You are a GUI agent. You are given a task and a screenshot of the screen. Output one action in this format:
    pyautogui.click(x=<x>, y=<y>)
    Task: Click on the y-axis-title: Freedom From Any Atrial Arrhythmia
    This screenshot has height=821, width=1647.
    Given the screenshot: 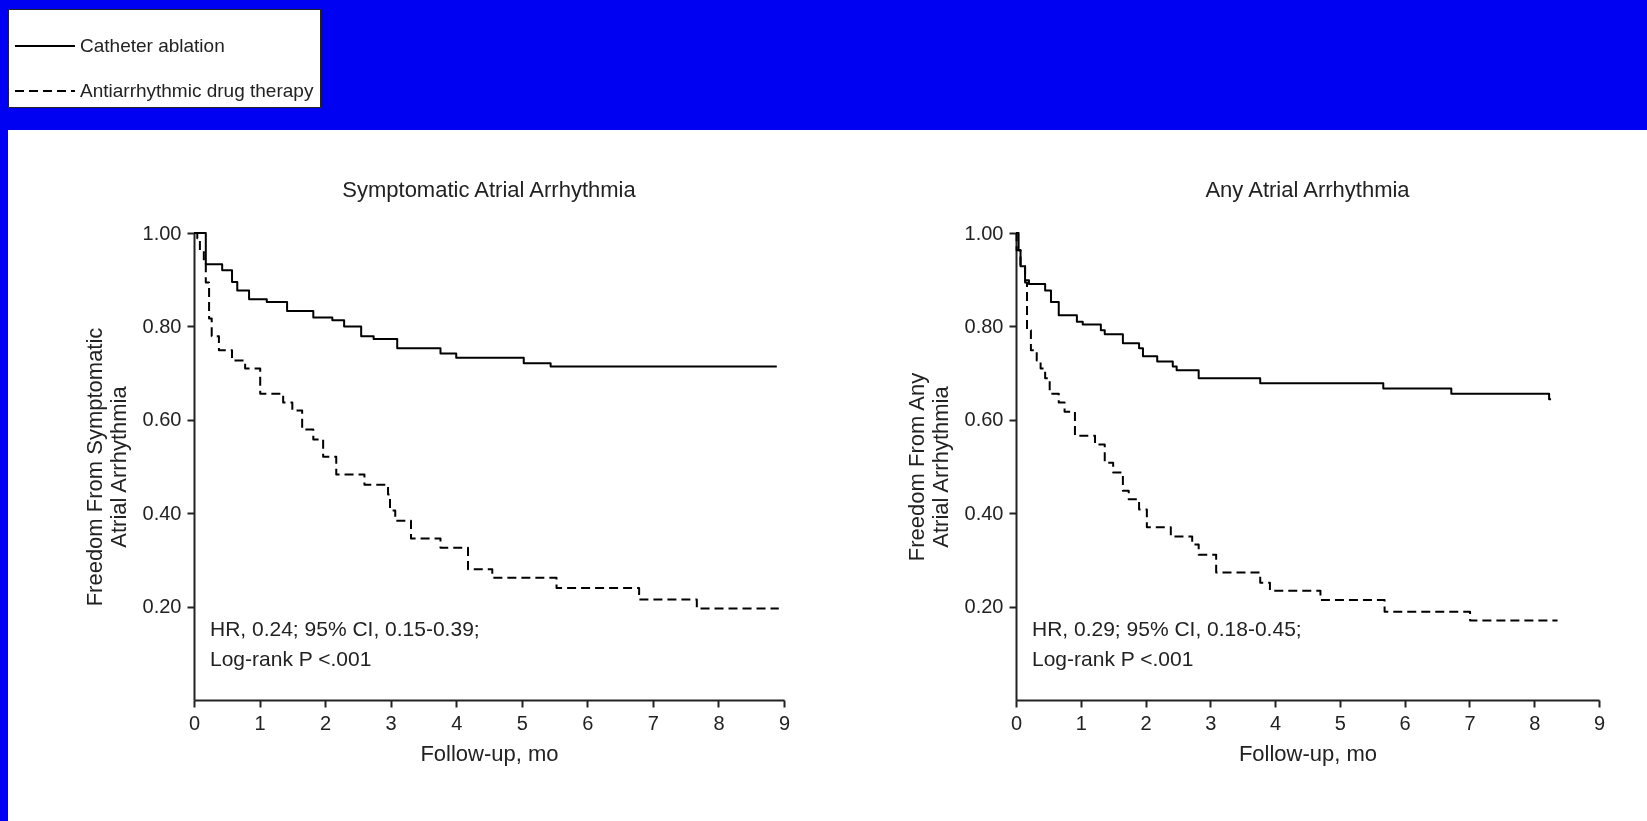 What is the action you would take?
    pyautogui.click(x=928, y=467)
    